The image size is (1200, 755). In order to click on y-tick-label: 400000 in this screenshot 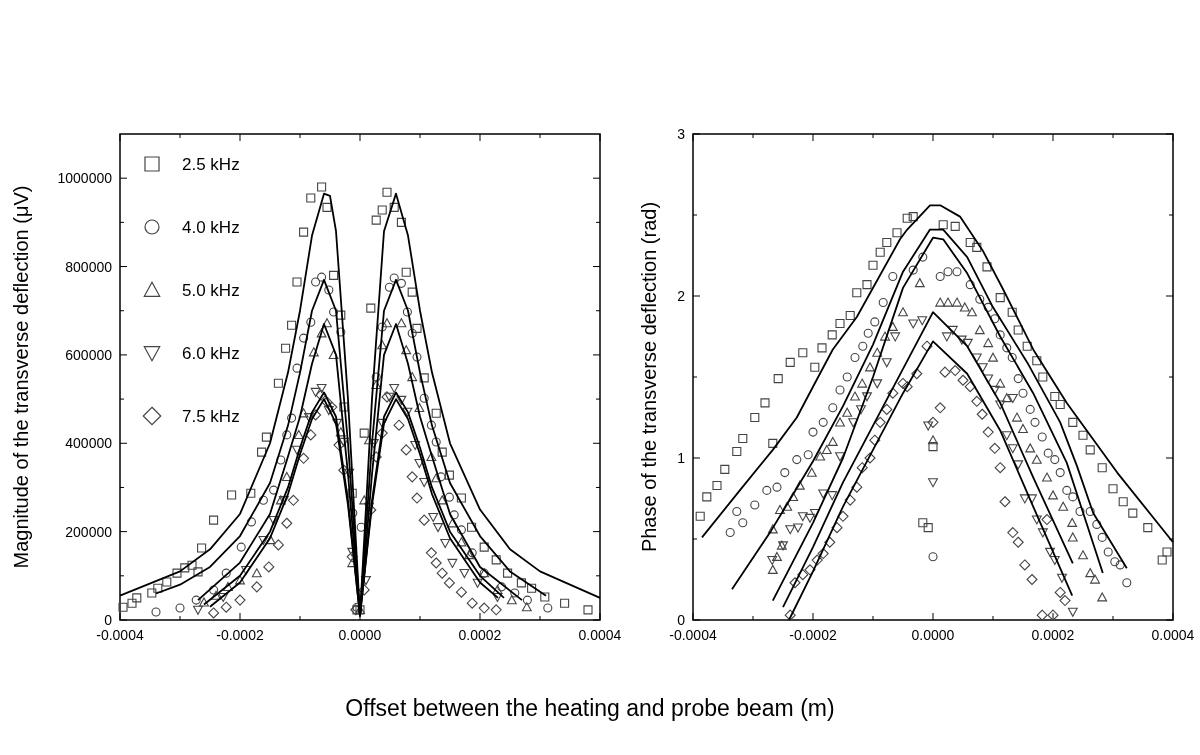, I will do `click(89, 443)`.